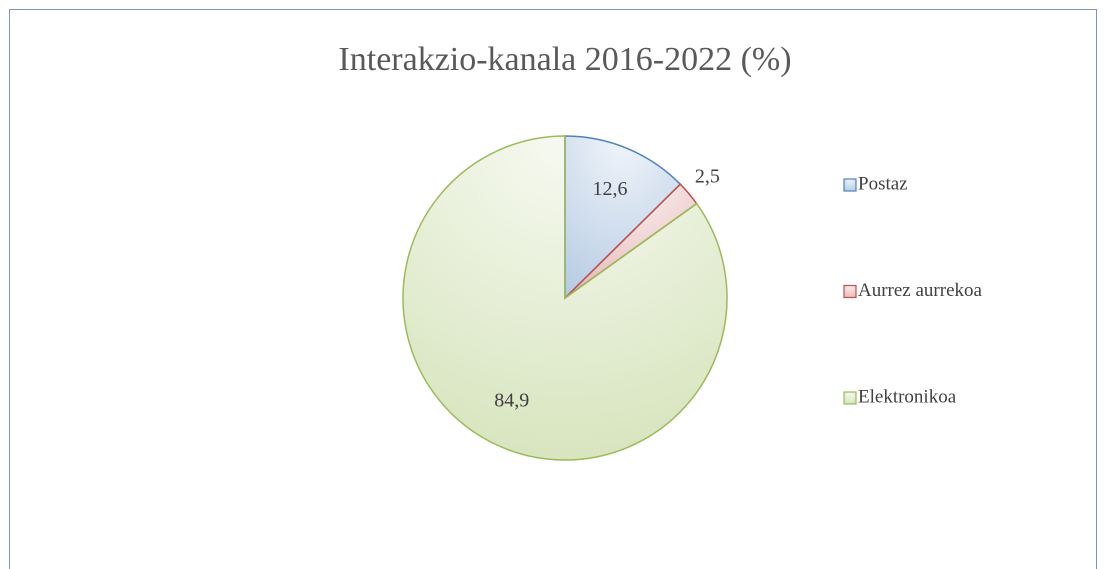 This screenshot has width=1106, height=569. What do you see at coordinates (609, 189) in the screenshot?
I see `data-label: 12,6` at bounding box center [609, 189].